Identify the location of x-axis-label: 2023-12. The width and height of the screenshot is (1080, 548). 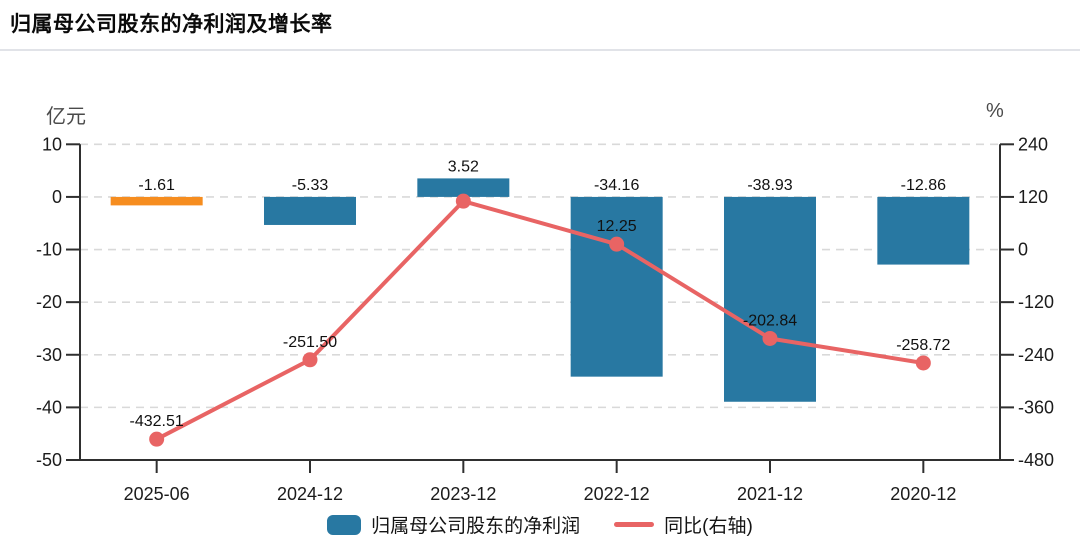
(463, 494).